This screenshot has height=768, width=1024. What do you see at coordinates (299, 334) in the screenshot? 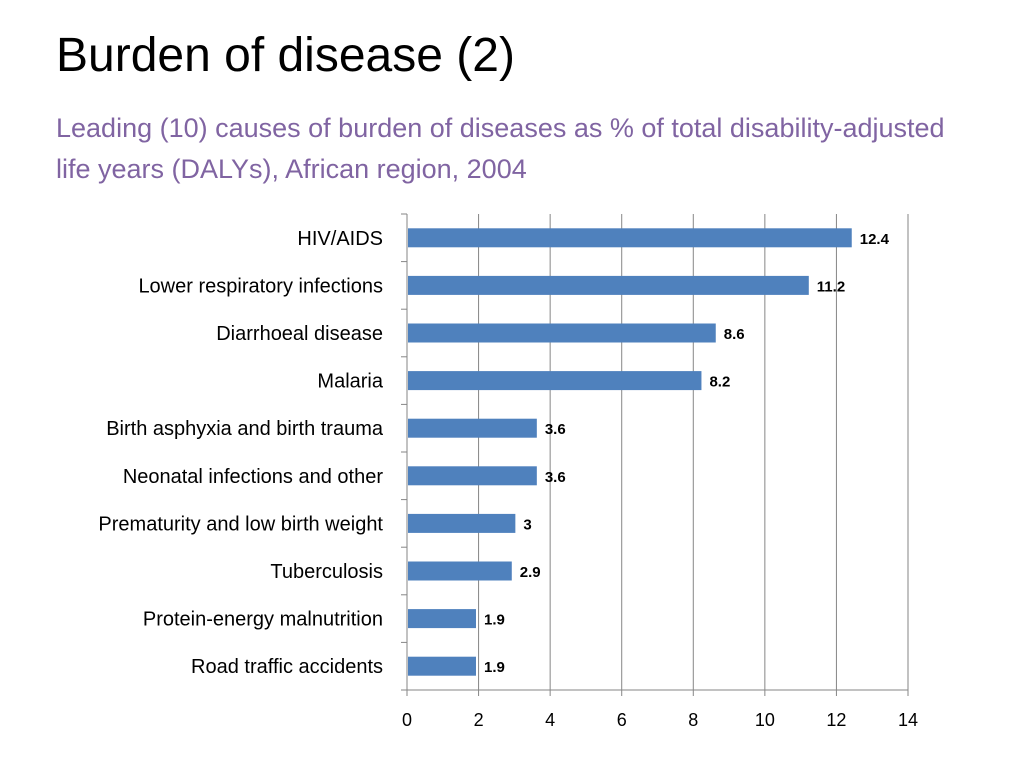
I see `category-label: Diarrhoeal disease` at bounding box center [299, 334].